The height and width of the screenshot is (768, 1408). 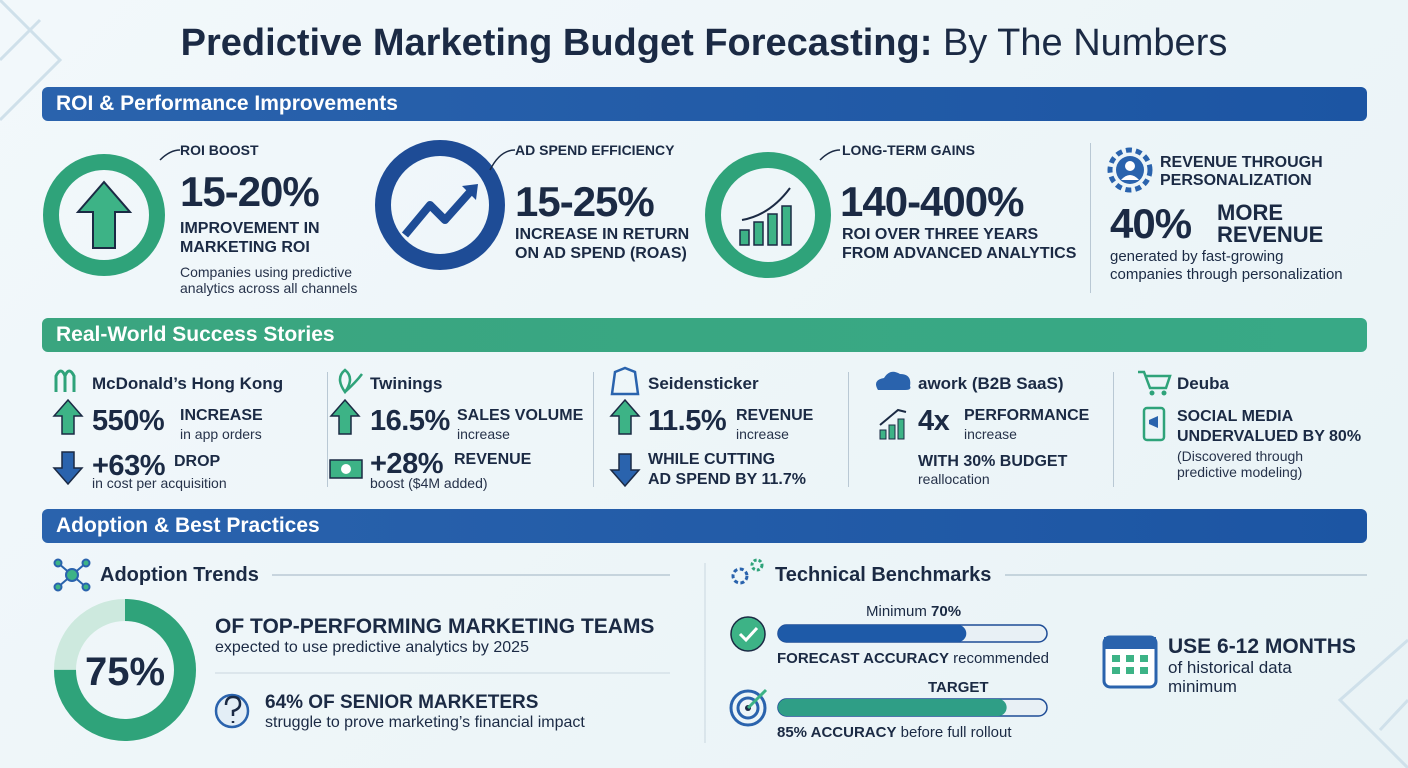 What do you see at coordinates (863, 658) in the screenshot?
I see `bar-caption-strong: FORECAST ACCURACY` at bounding box center [863, 658].